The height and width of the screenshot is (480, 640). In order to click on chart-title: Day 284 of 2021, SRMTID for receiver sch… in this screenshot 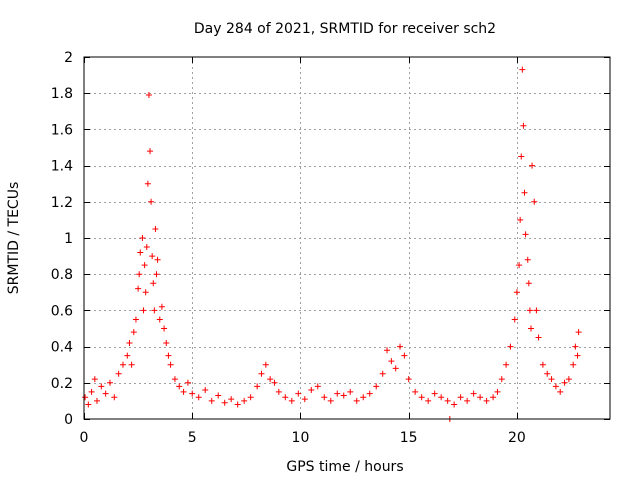, I will do `click(345, 29)`.